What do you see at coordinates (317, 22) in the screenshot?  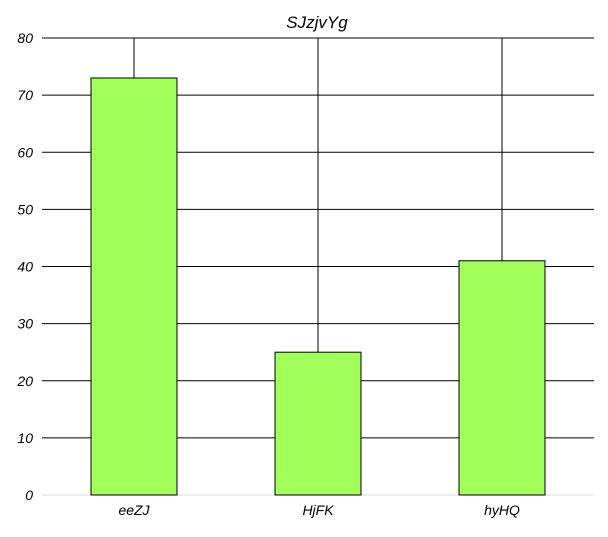 I see `chart-title: SJzjvYg` at bounding box center [317, 22].